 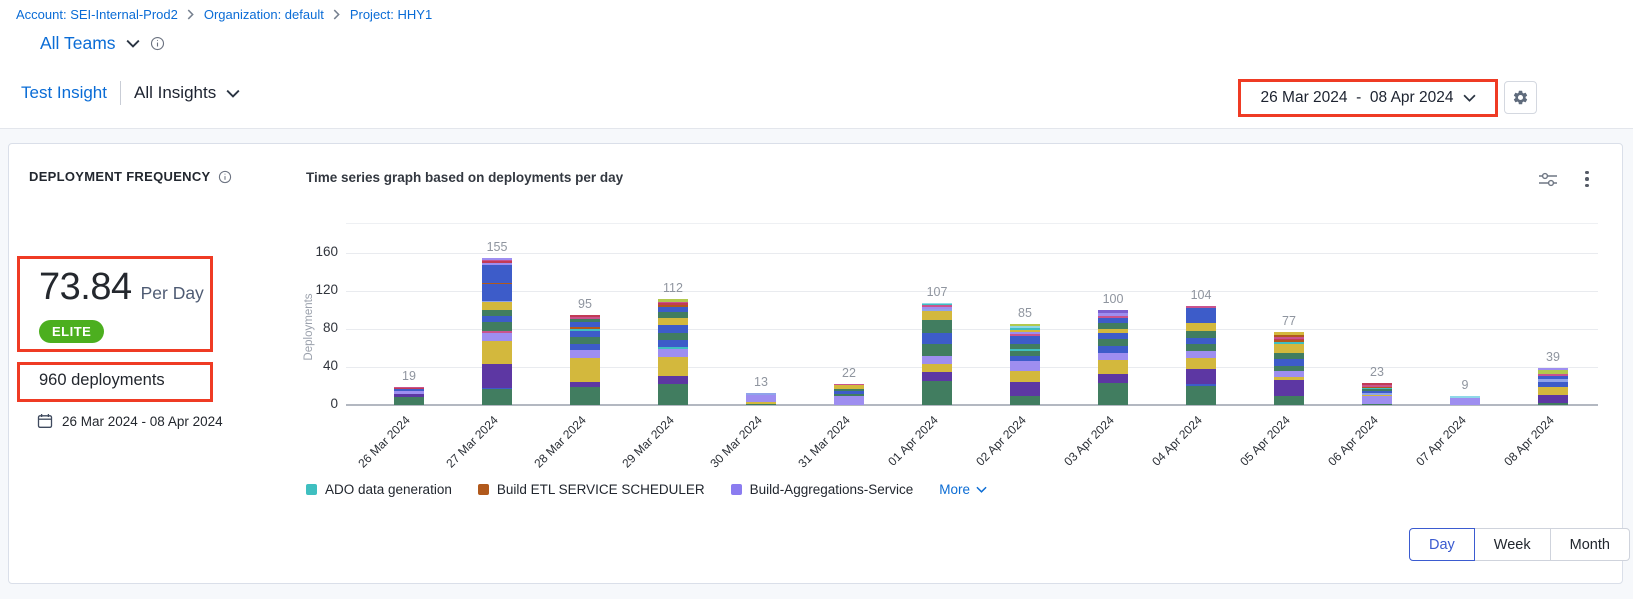 I want to click on insight-link: Test Insight, so click(x=64, y=92).